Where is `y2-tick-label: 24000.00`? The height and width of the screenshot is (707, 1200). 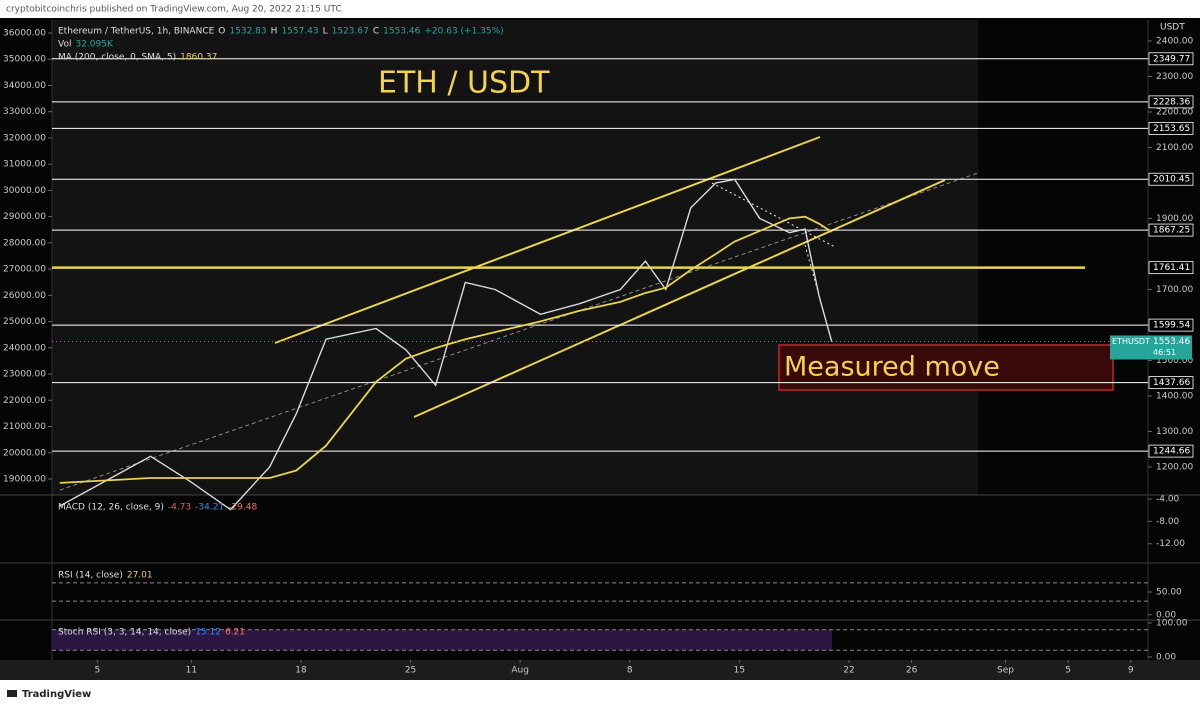 y2-tick-label: 24000.00 is located at coordinates (24, 348).